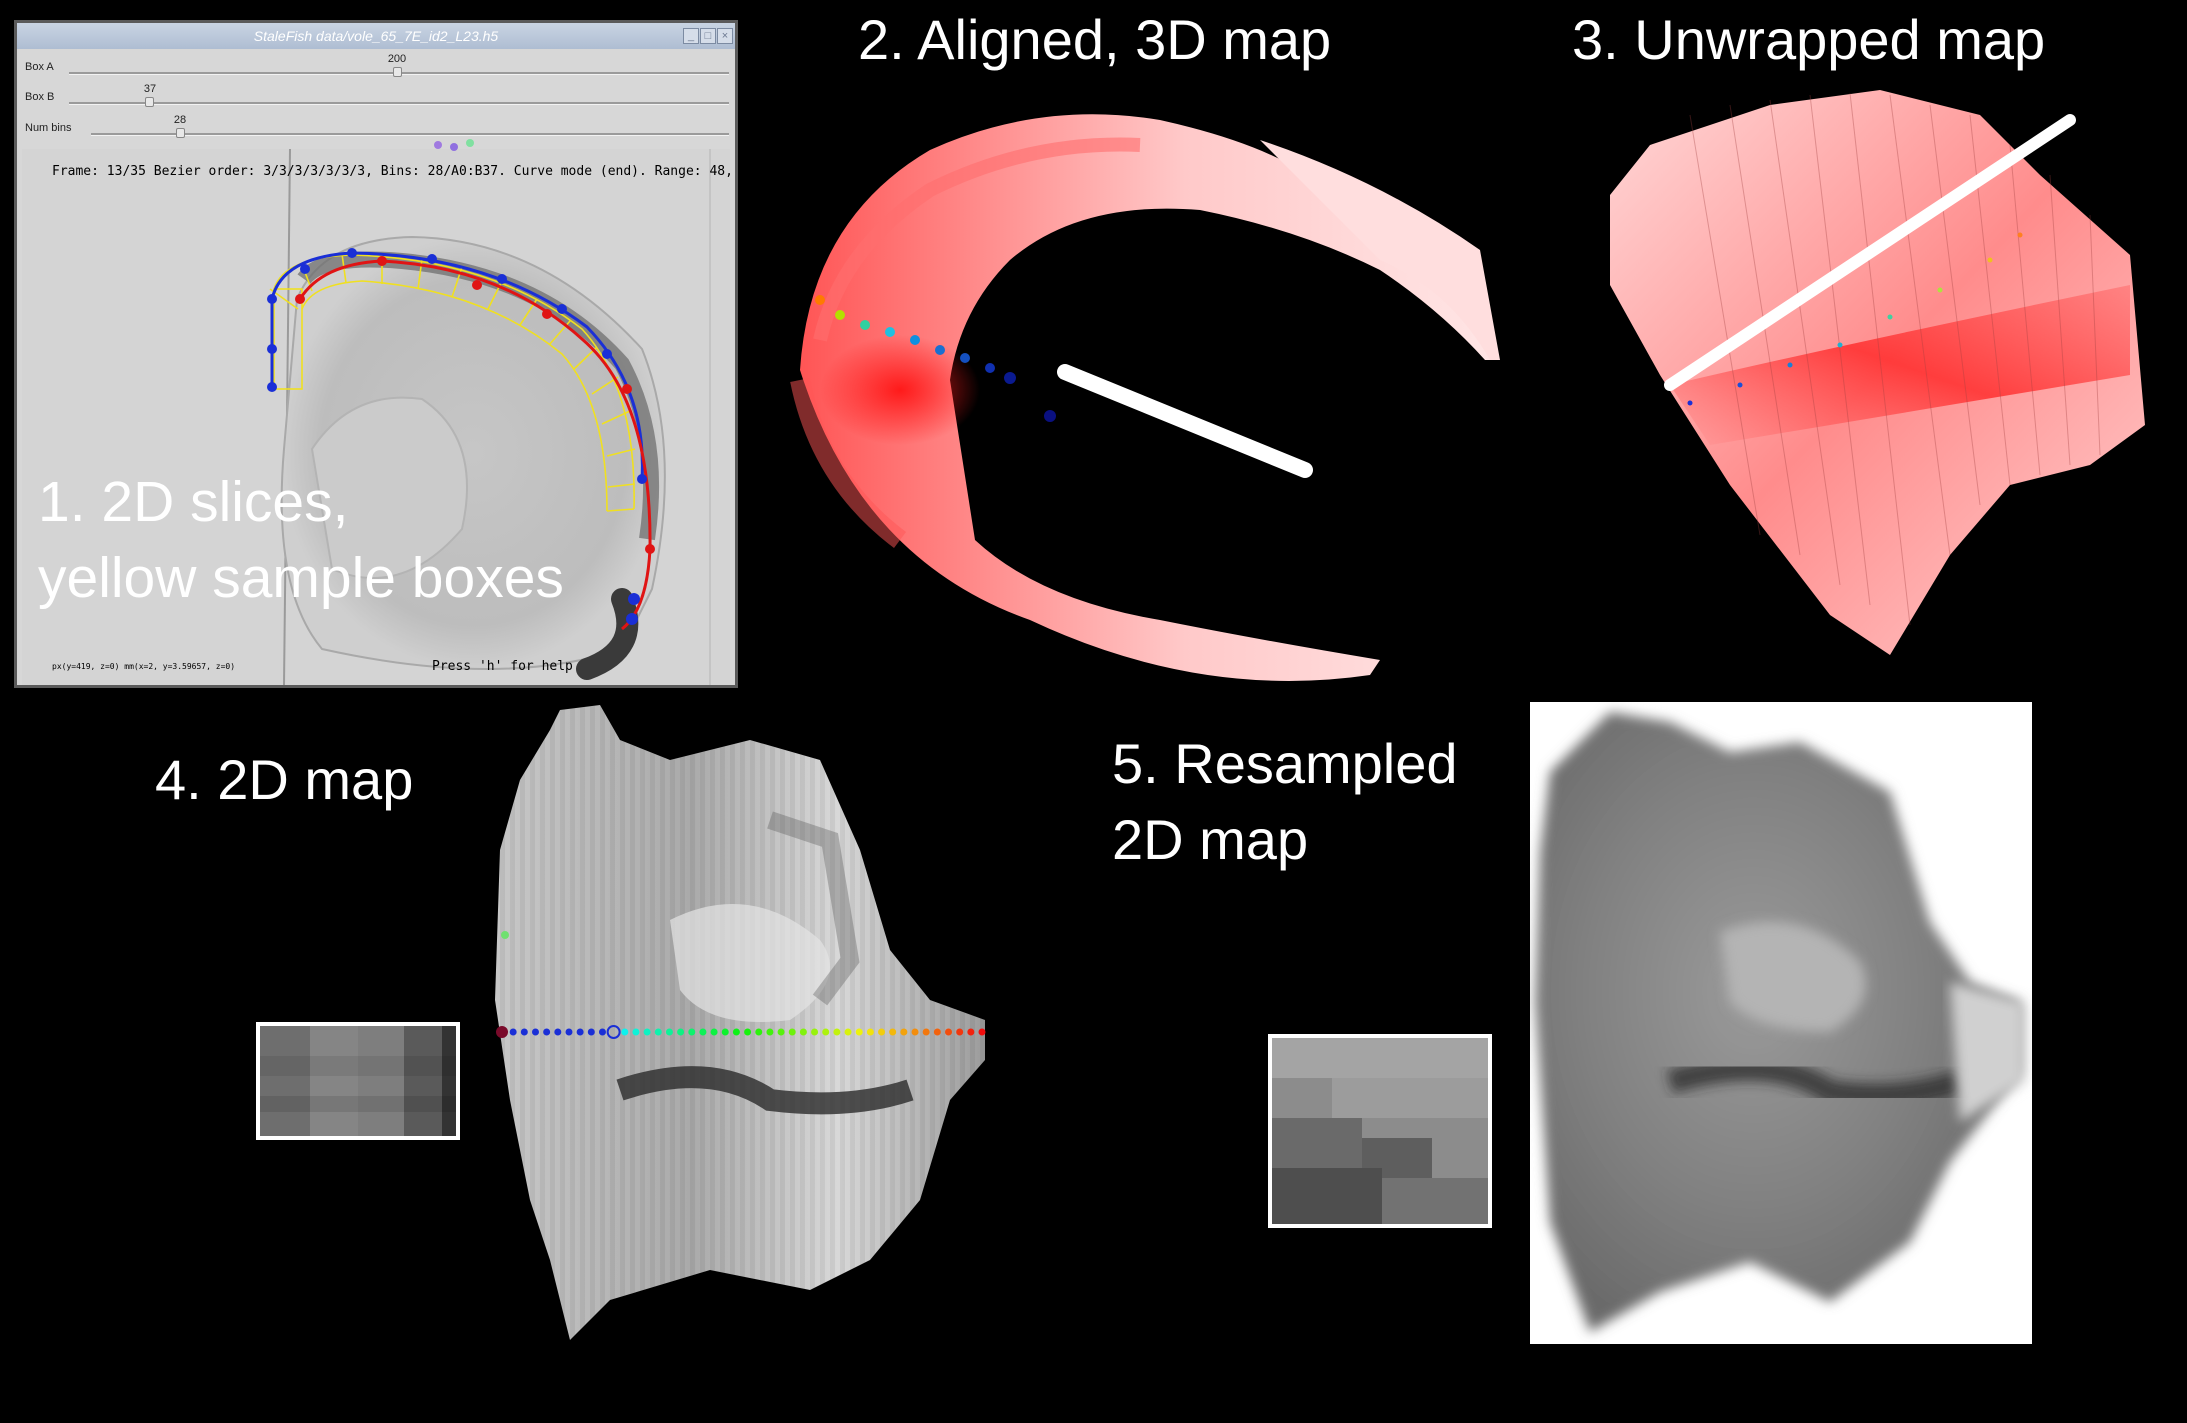  Describe the element at coordinates (1855, 319) in the screenshot. I see `sample-dots-unwrapped` at that location.